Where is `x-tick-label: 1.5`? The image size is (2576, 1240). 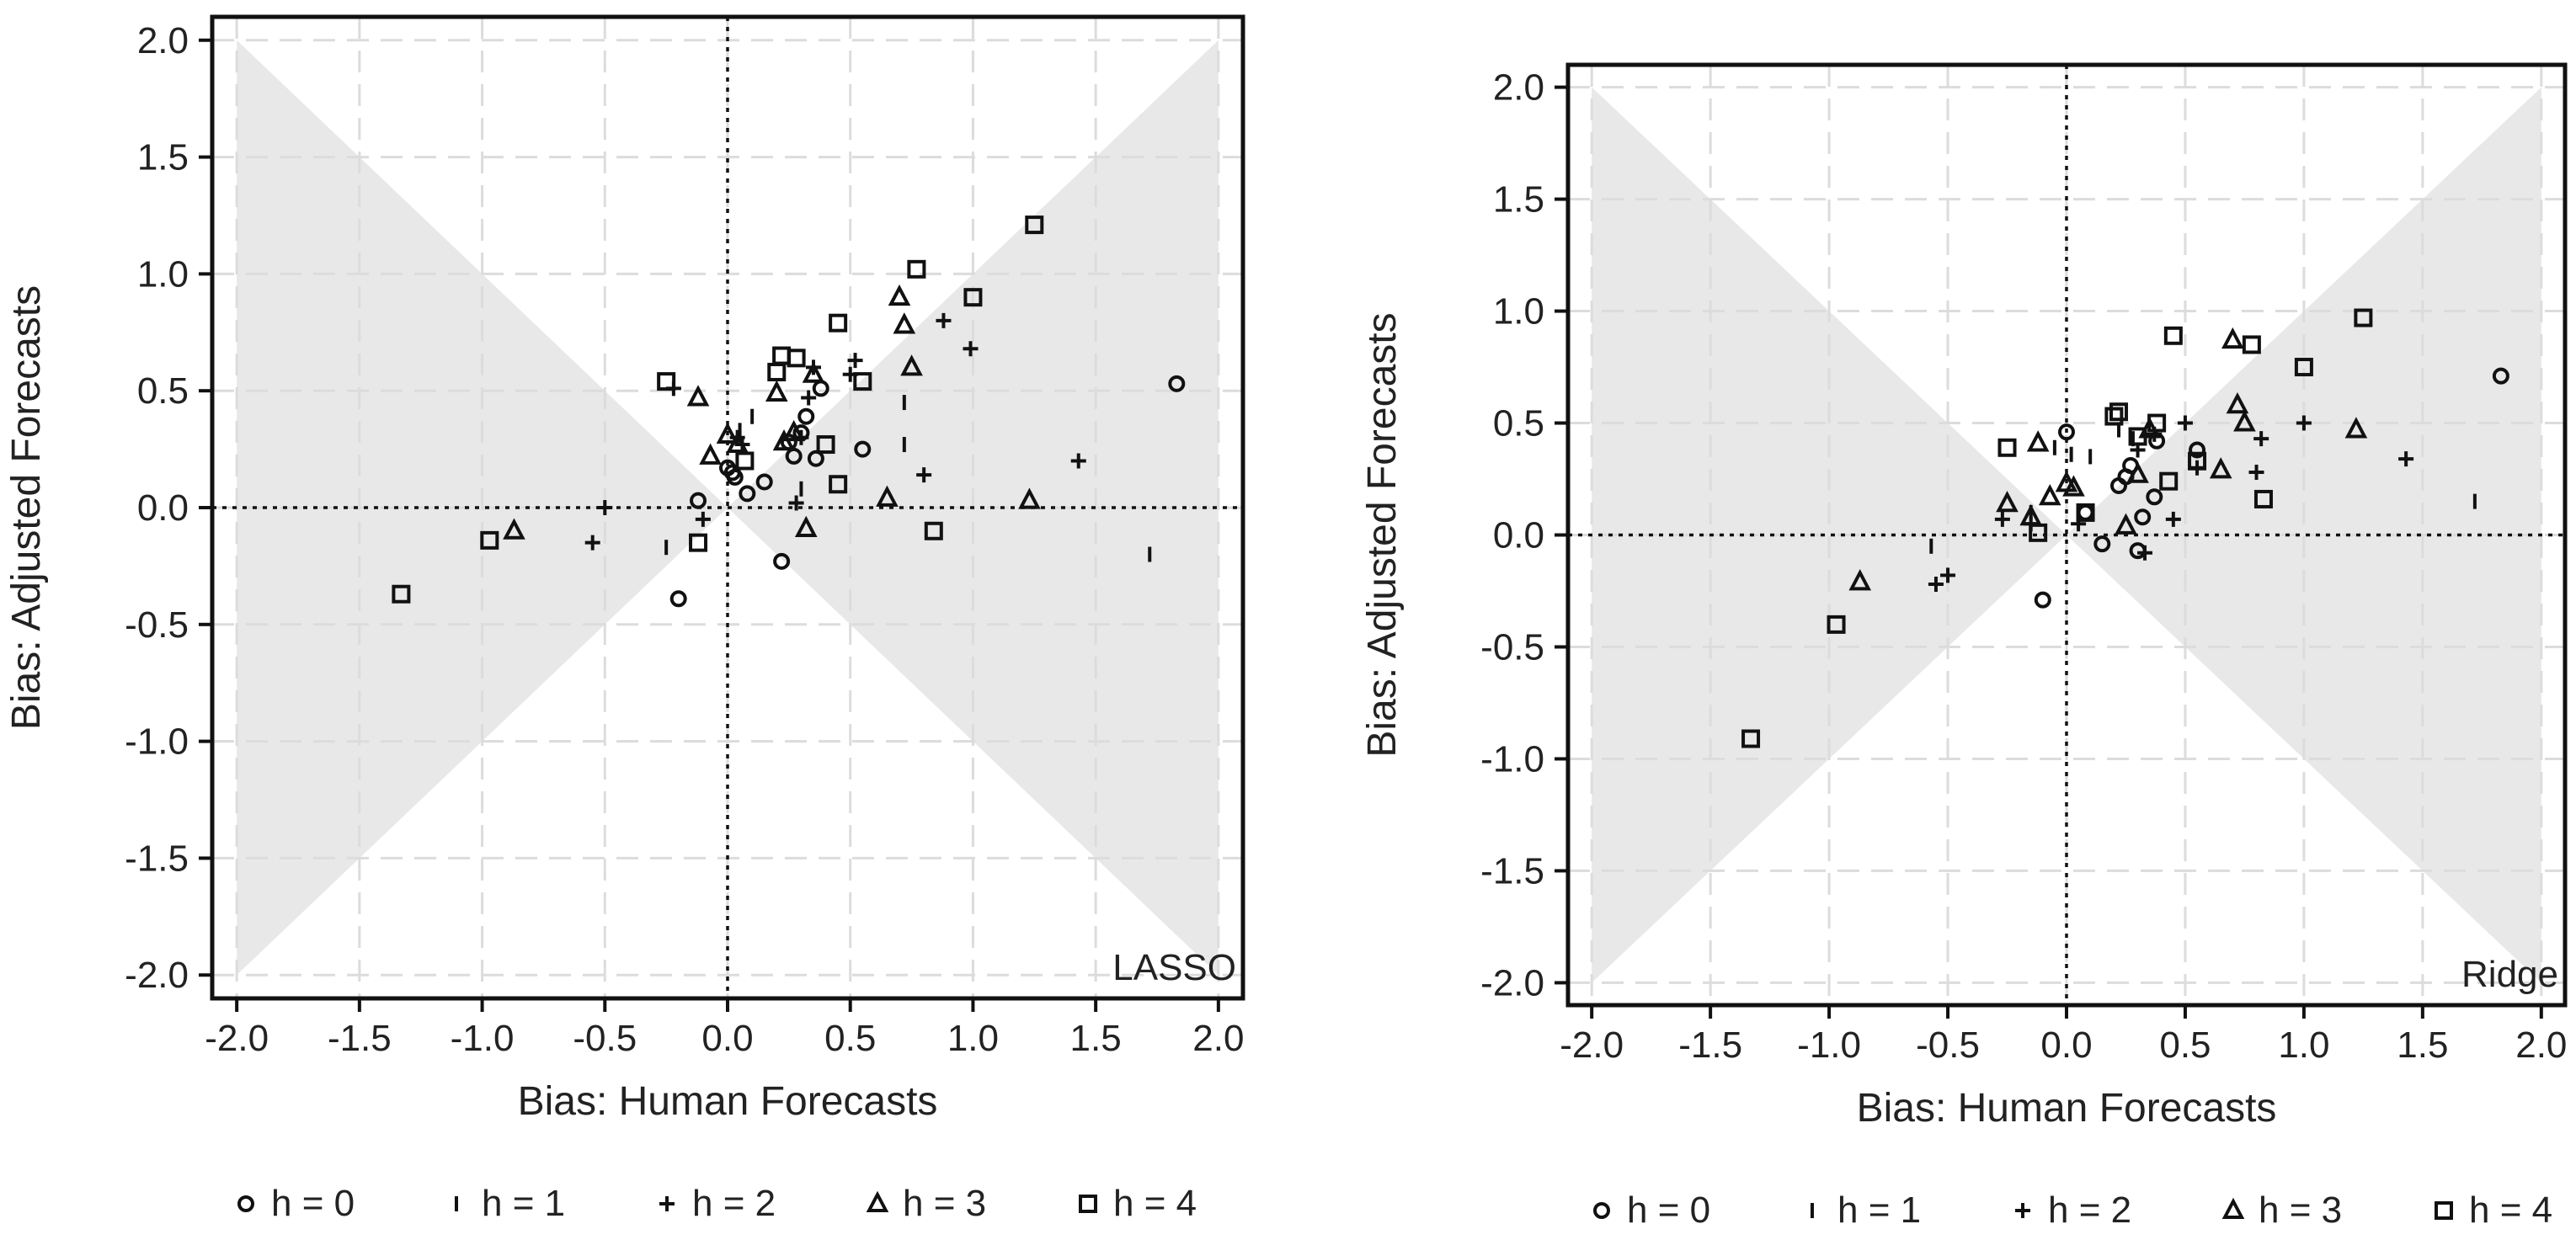
x-tick-label: 1.5 is located at coordinates (2422, 1045).